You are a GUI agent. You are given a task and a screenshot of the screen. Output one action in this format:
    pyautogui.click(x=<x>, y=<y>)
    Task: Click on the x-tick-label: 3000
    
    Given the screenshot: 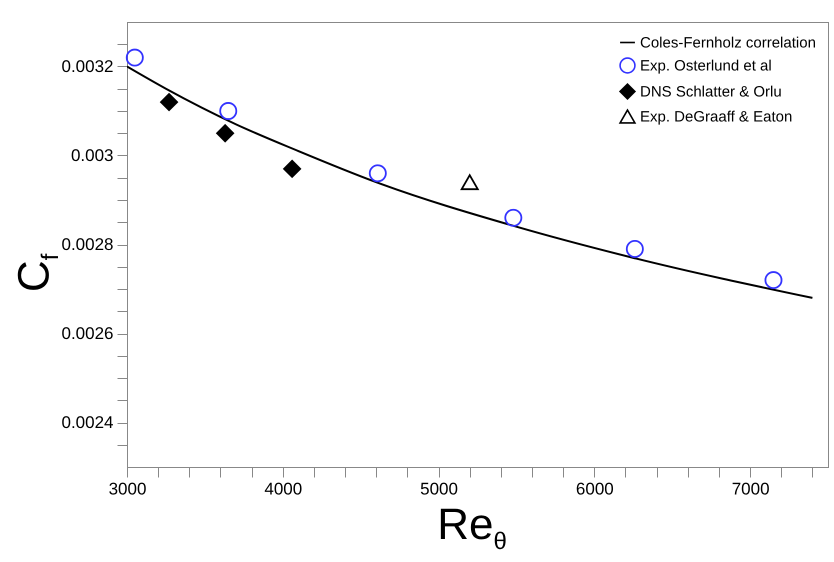 What is the action you would take?
    pyautogui.click(x=127, y=489)
    